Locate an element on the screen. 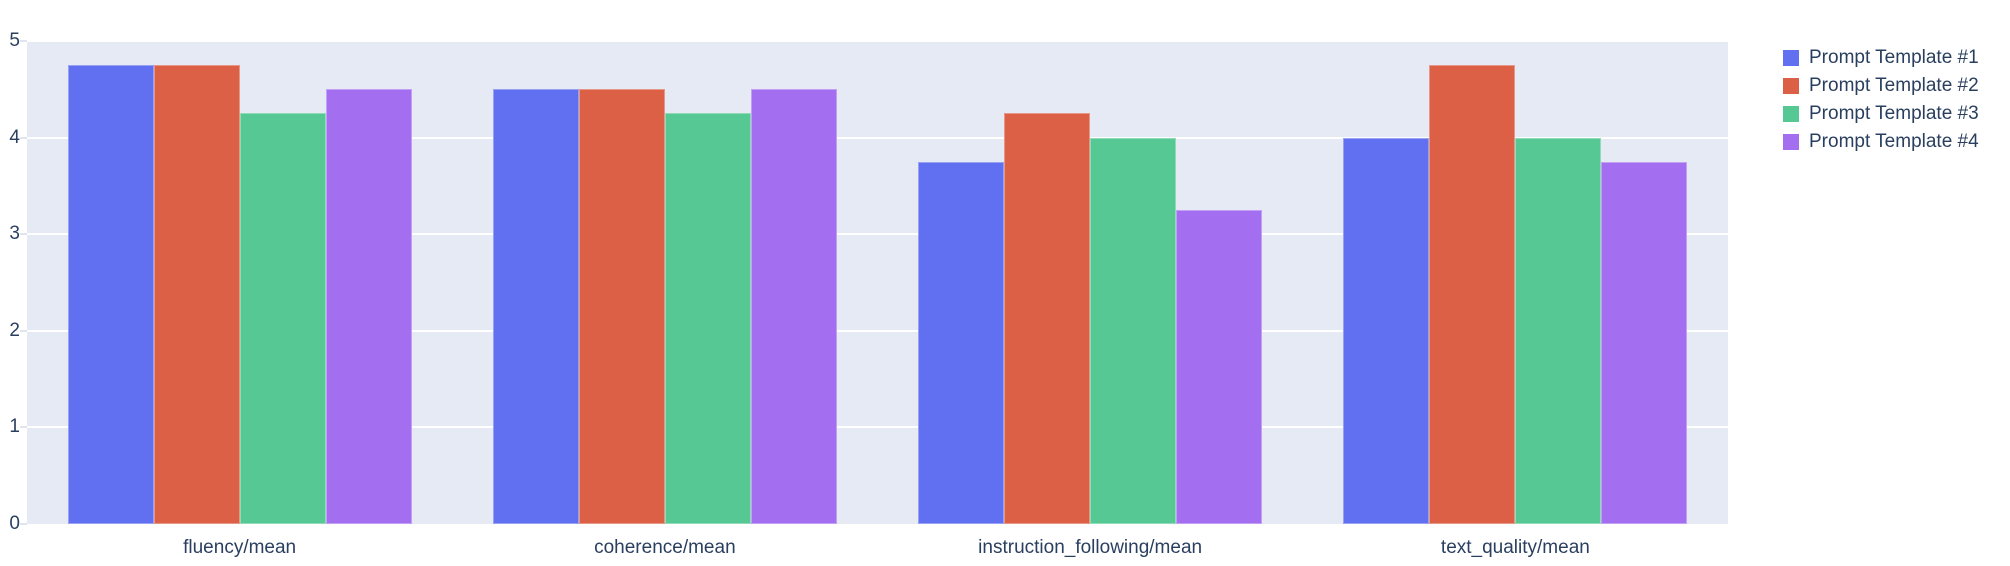 This screenshot has width=2010, height=566. legend-item-series-1: Prompt Template #1 is located at coordinates (1881, 58).